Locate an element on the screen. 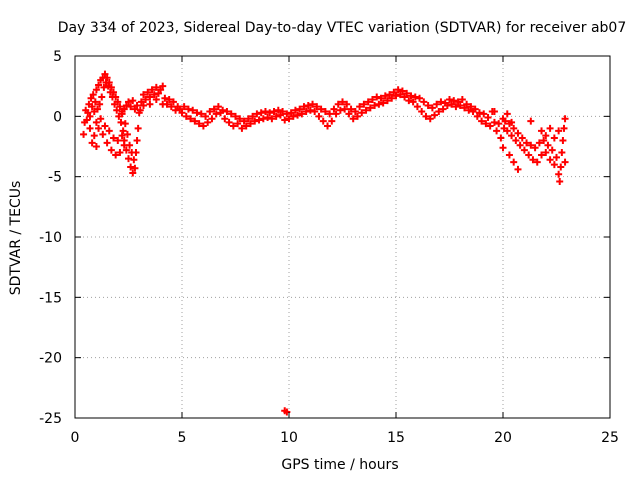  x-tick-label: 0 is located at coordinates (75, 438).